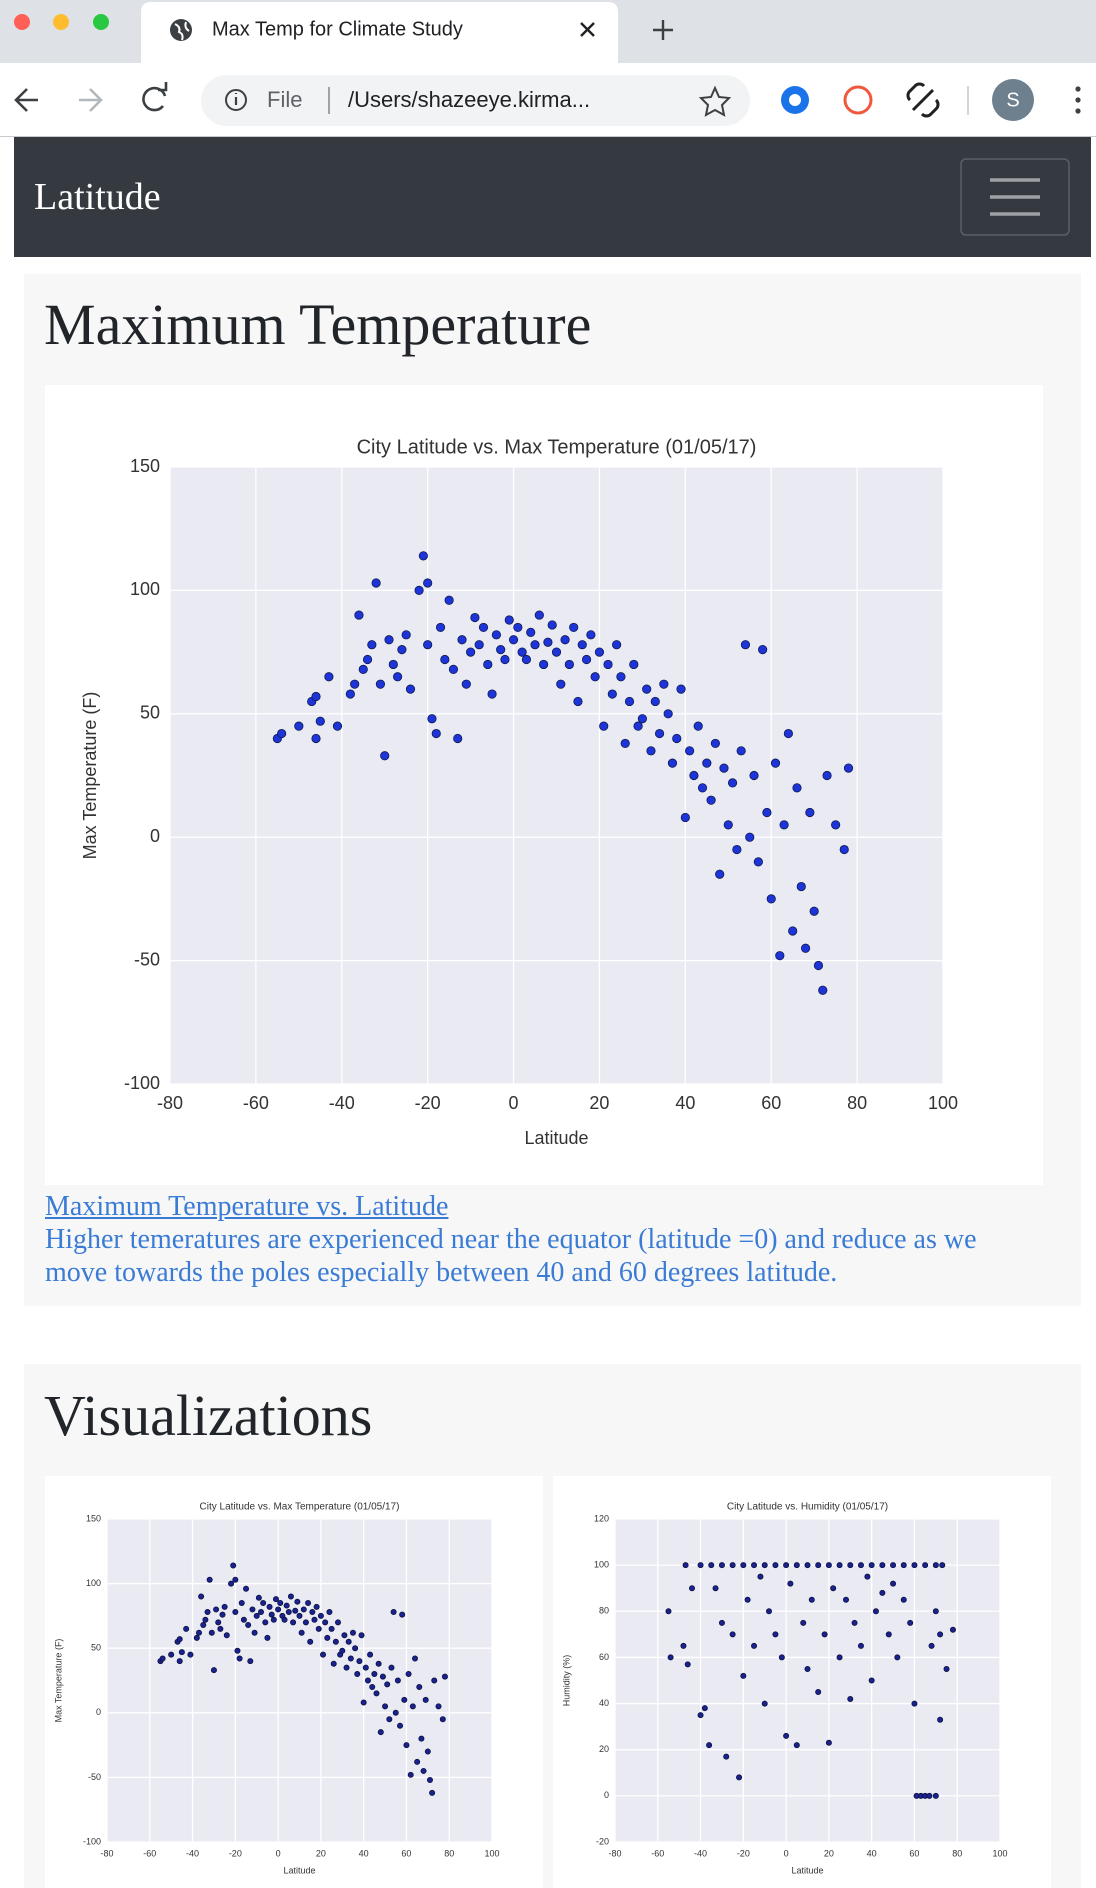 The height and width of the screenshot is (1888, 1096). Describe the element at coordinates (999, 1853) in the screenshot. I see `x-tick-label: 100` at that location.